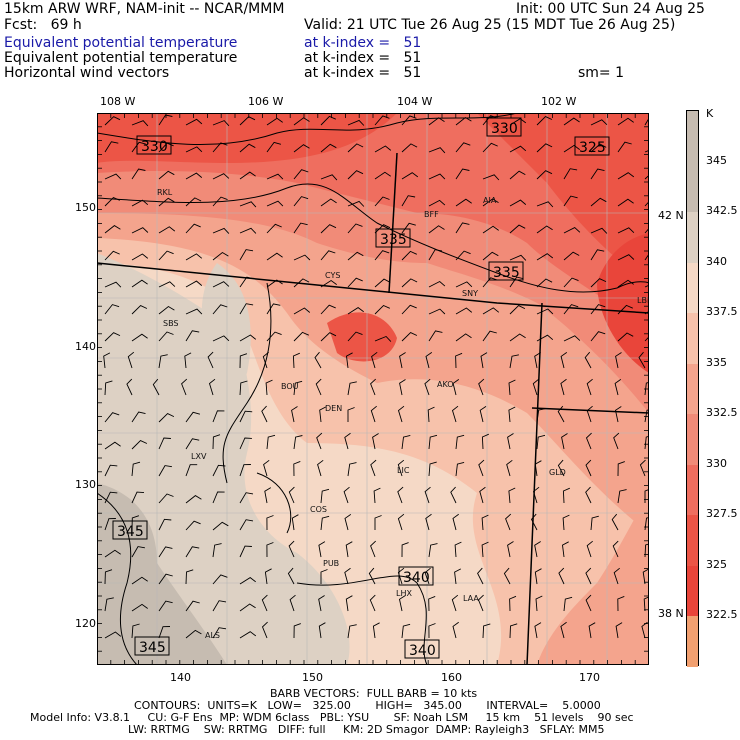 Image resolution: width=740 pixels, height=740 pixels. Describe the element at coordinates (393, 240) in the screenshot. I see `svg-text: 335` at that location.